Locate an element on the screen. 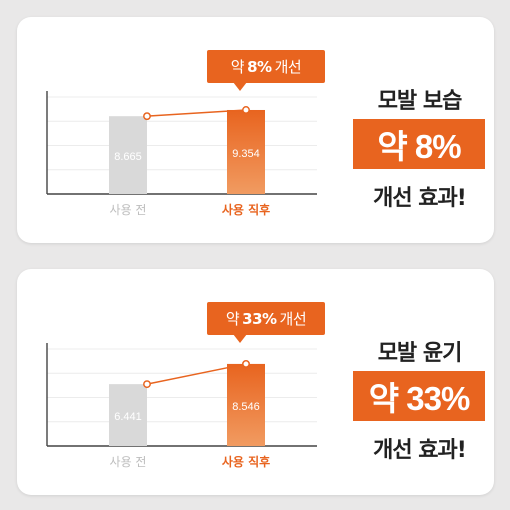 The height and width of the screenshot is (510, 510). bar-value-label: 8.665 is located at coordinates (128, 157).